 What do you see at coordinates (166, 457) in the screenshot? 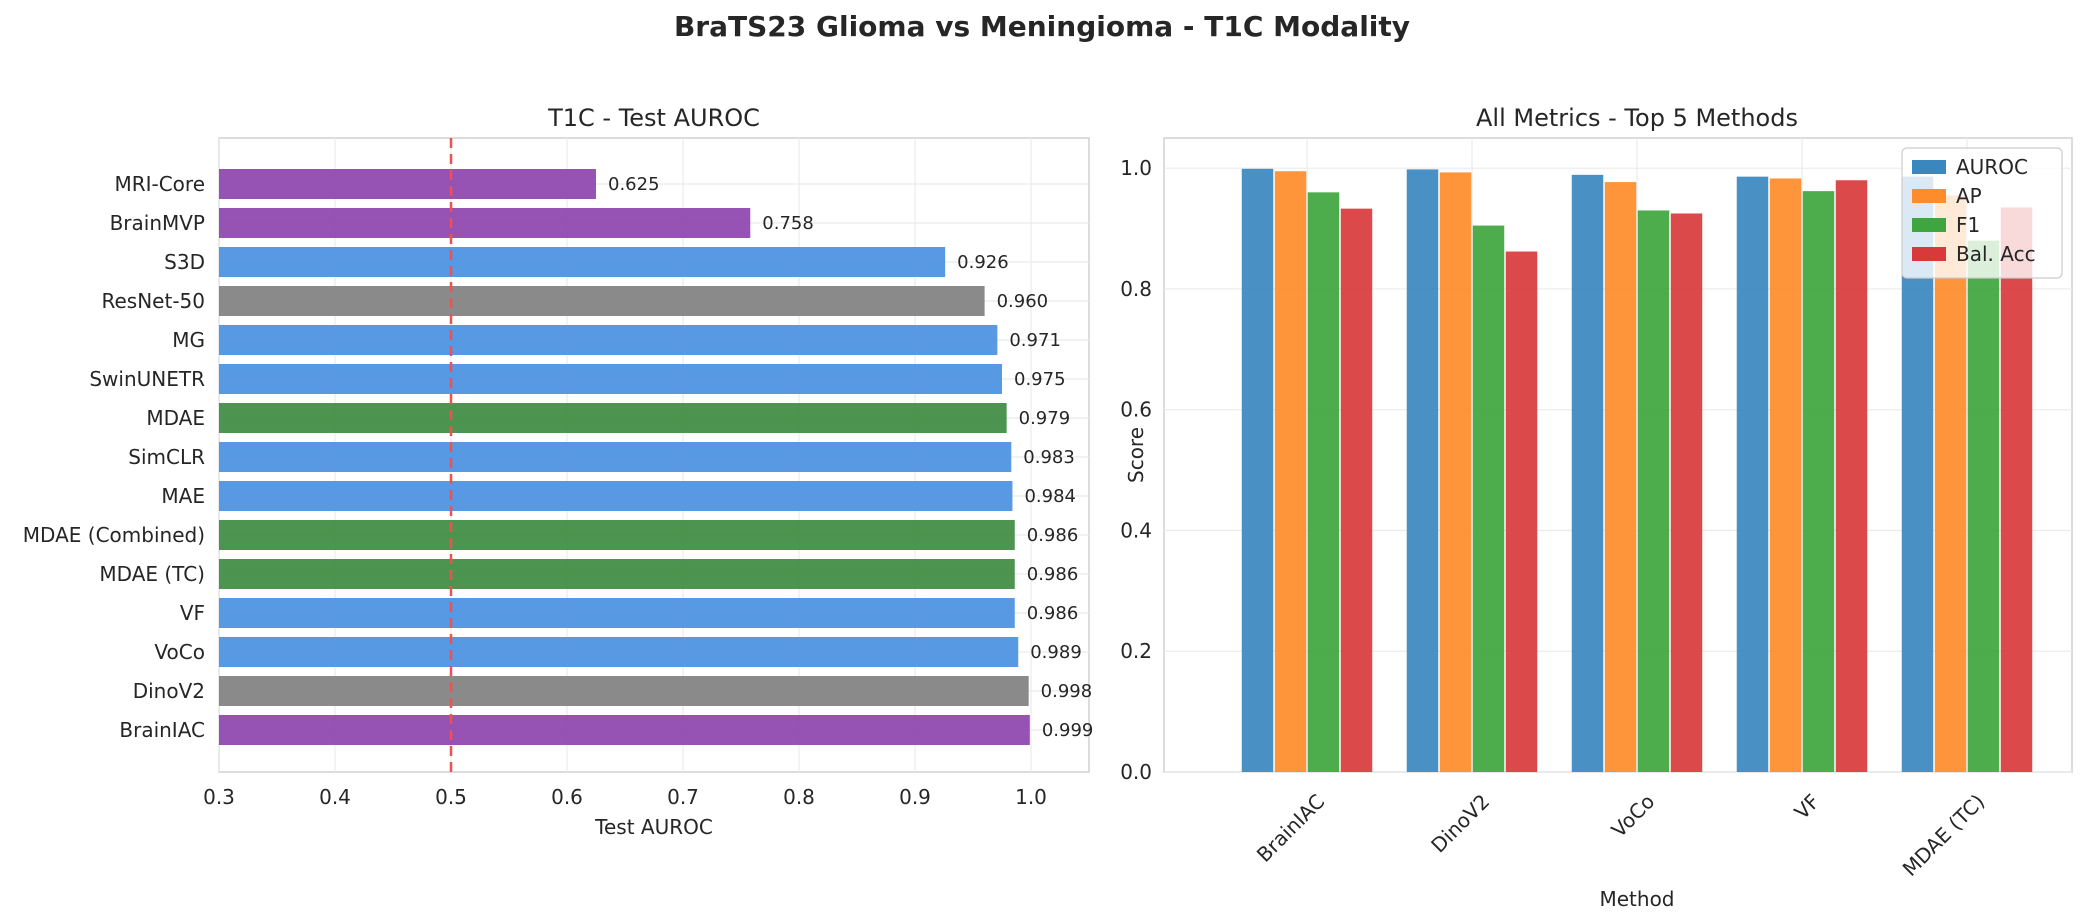
I see `chart1-y-tick-label: SimCLR` at bounding box center [166, 457].